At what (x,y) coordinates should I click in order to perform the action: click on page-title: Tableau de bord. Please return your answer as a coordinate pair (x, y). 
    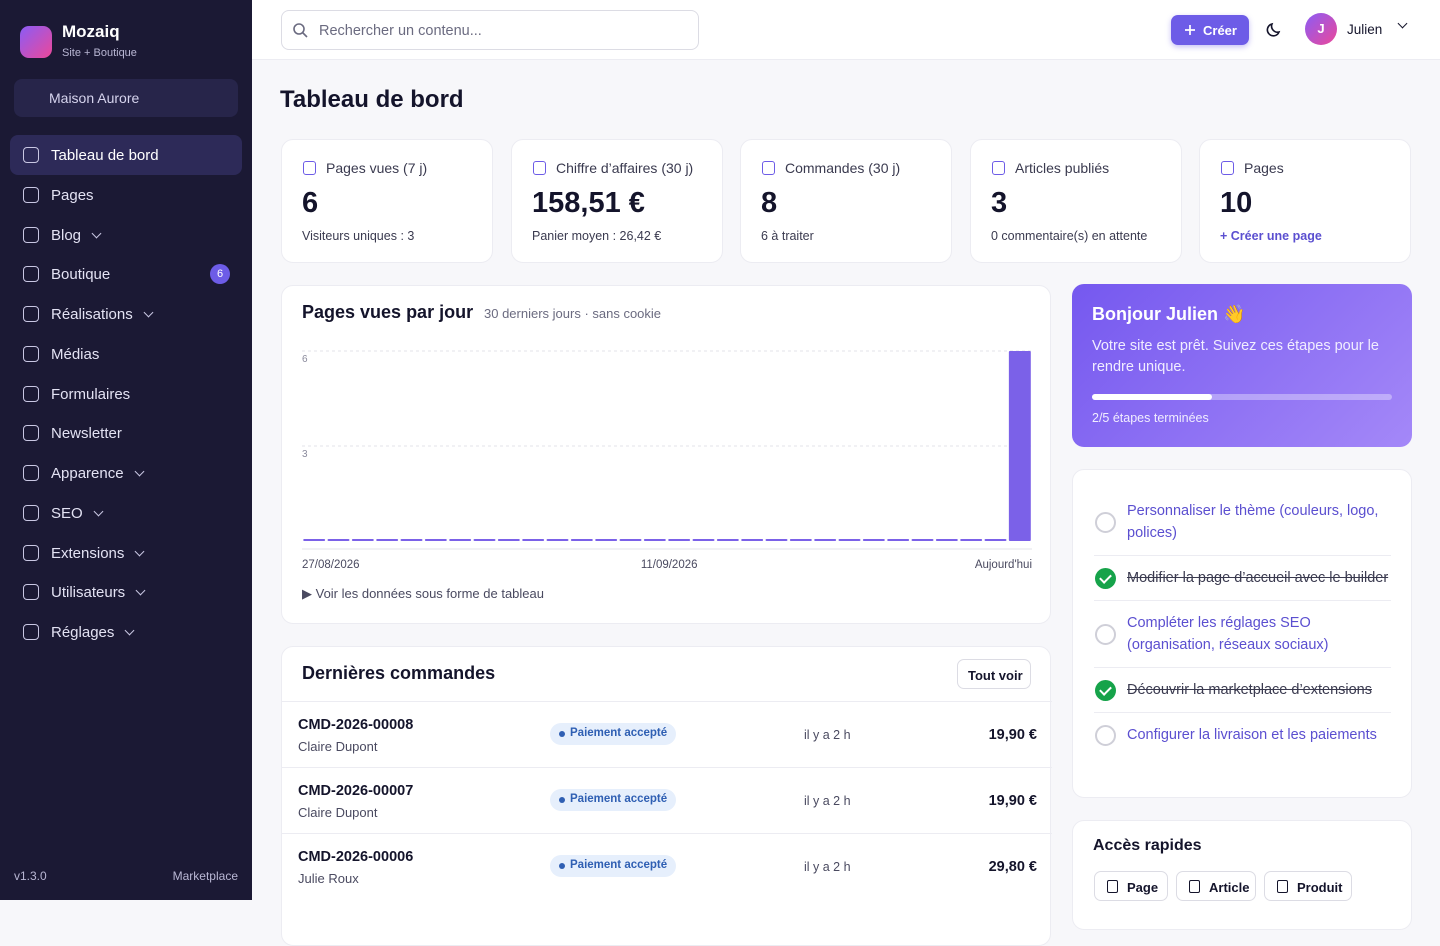
    Looking at the image, I should click on (372, 99).